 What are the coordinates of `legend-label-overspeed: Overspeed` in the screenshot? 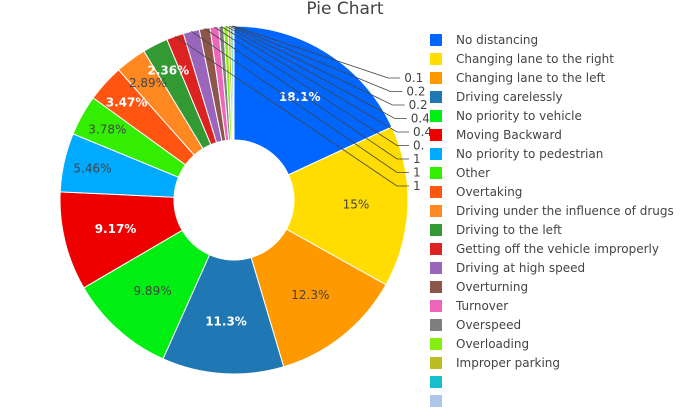 It's located at (488, 325).